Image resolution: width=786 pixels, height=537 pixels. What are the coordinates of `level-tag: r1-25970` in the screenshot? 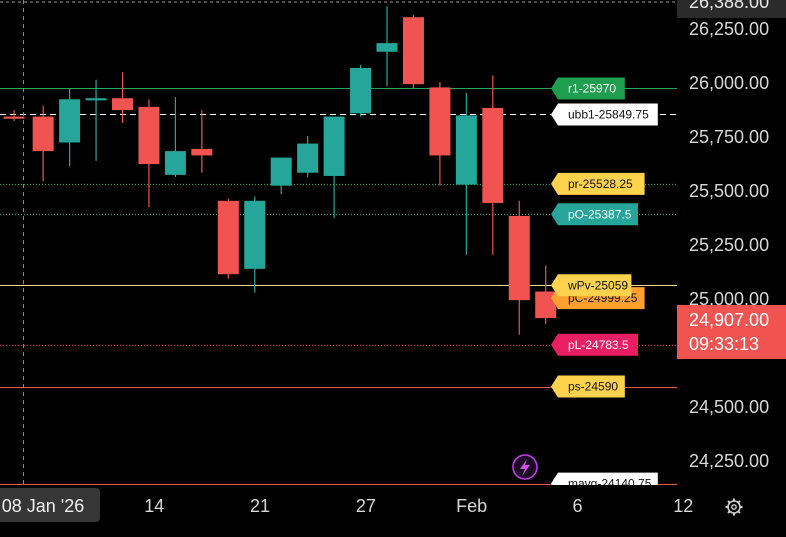 It's located at (588, 88).